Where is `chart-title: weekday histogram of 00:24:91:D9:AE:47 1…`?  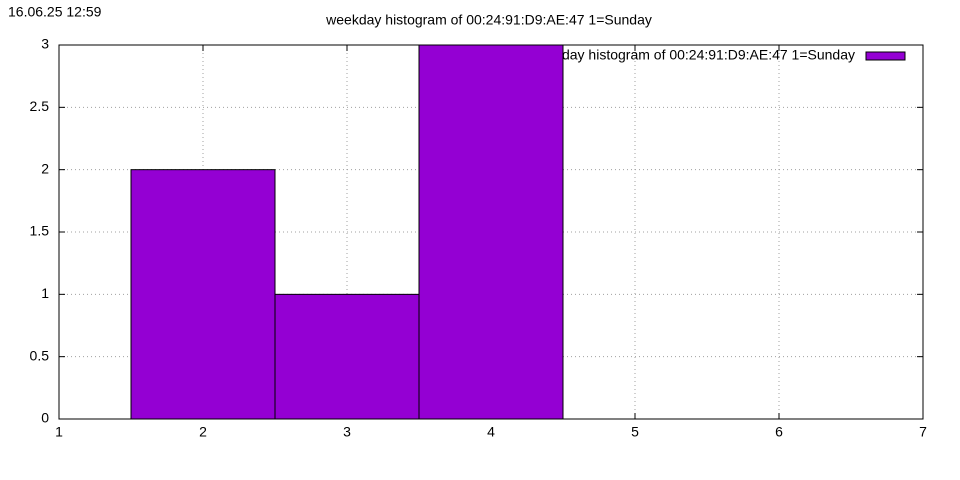
chart-title: weekday histogram of 00:24:91:D9:AE:47 1… is located at coordinates (488, 20).